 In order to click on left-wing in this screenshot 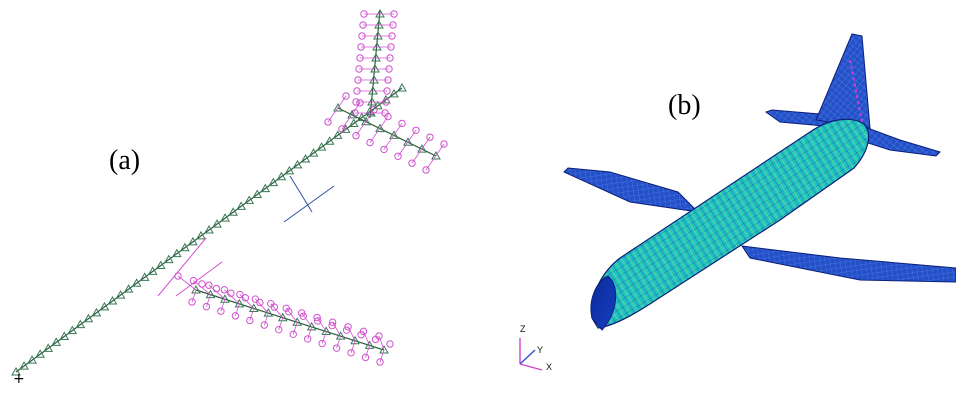, I will do `click(631, 190)`.